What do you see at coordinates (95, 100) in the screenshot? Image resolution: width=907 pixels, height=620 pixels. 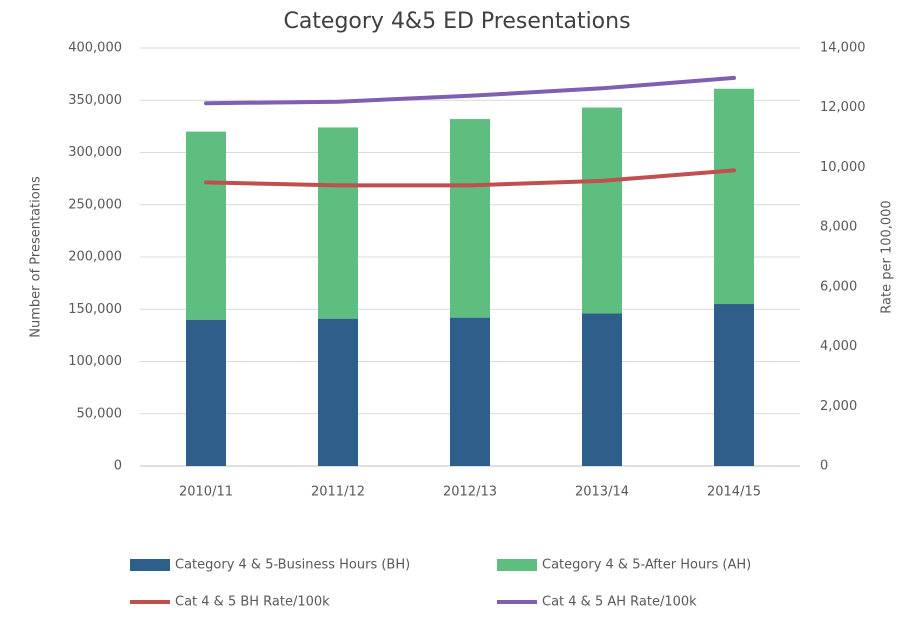 I see `y-tick-label: 350,000` at bounding box center [95, 100].